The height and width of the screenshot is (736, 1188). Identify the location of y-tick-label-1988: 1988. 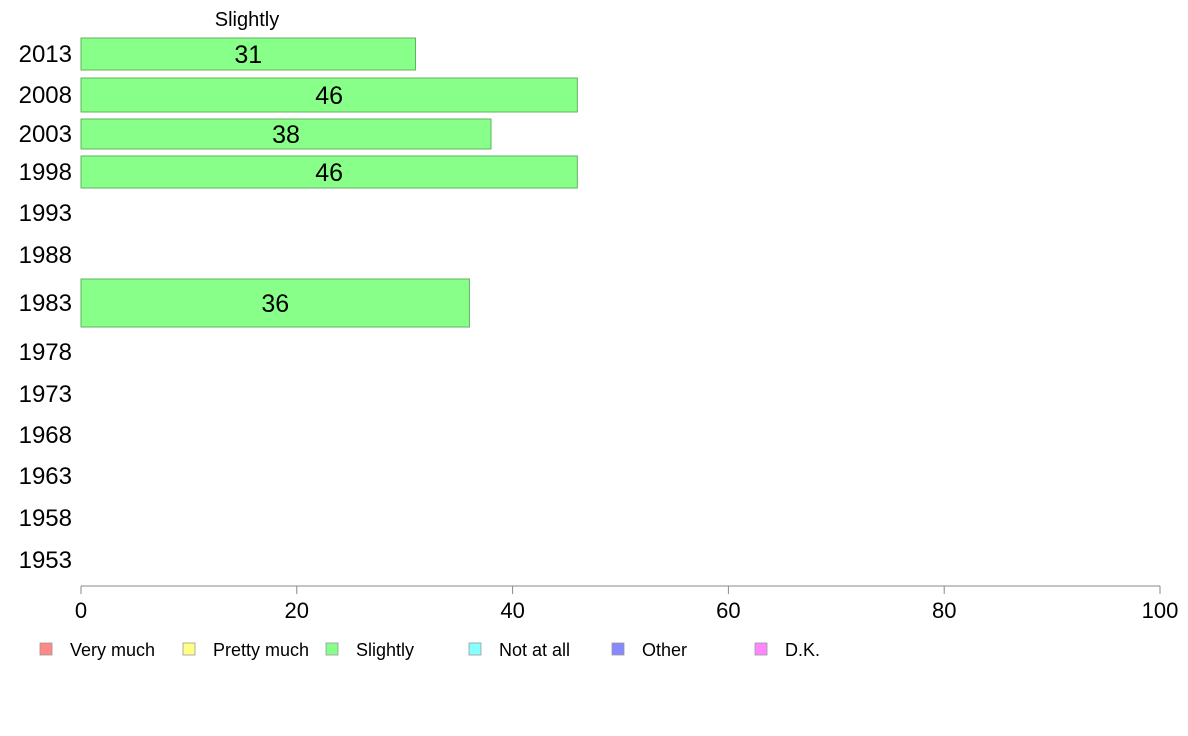
(45, 255).